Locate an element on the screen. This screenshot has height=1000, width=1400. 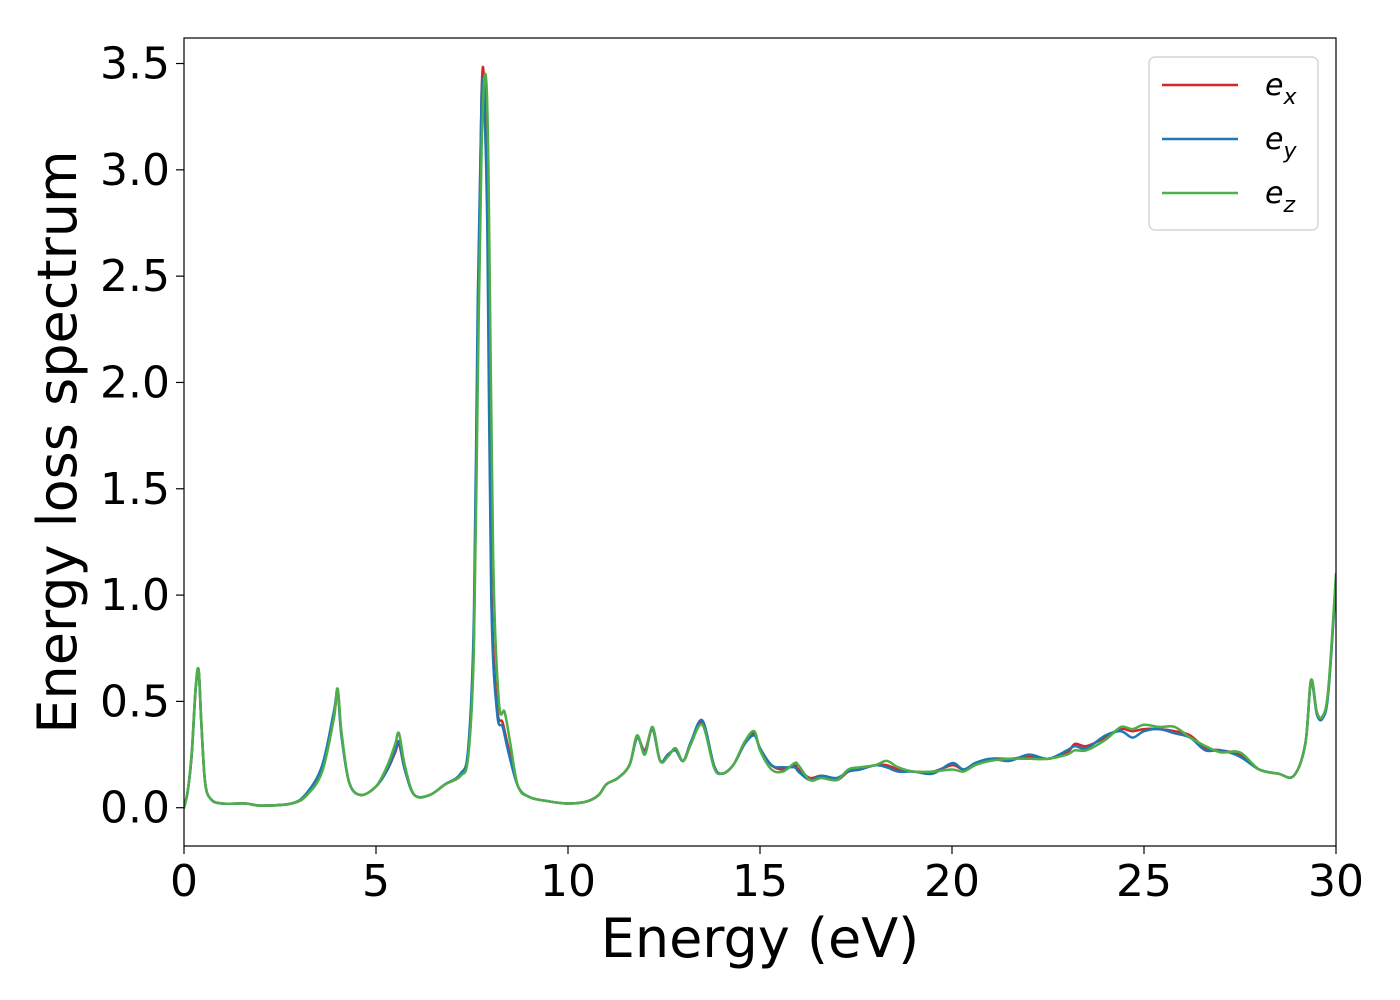
y-tick-label: 3.0 is located at coordinates (135, 170).